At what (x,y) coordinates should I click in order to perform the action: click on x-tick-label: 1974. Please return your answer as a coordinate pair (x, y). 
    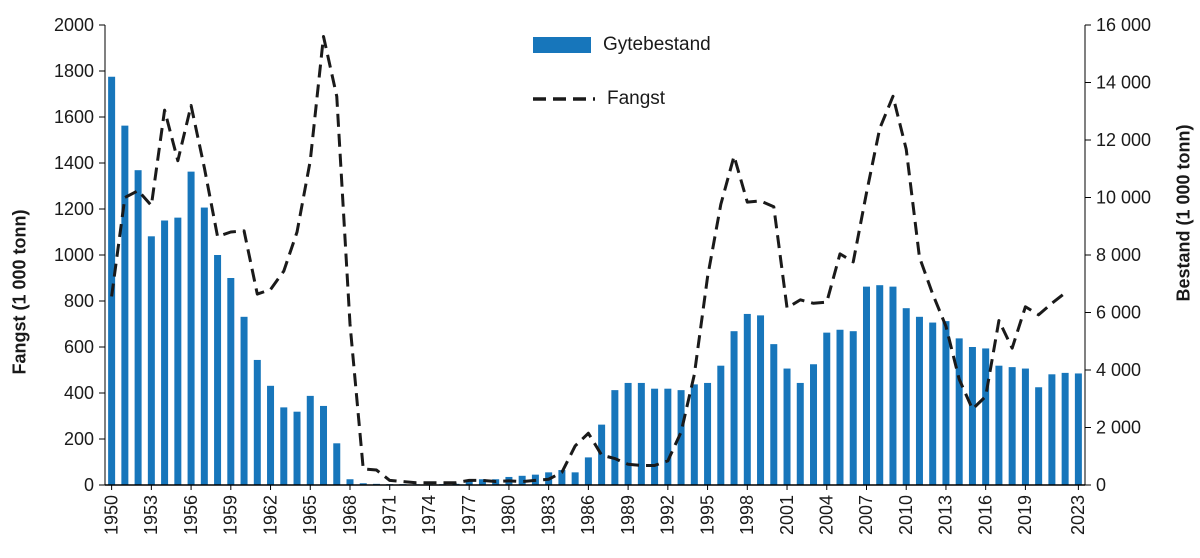
    Looking at the image, I should click on (429, 515).